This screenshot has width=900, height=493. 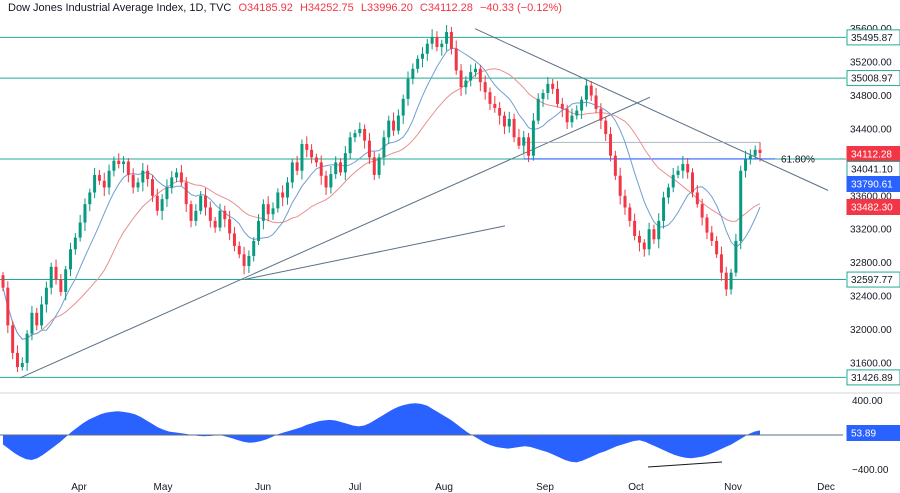 I want to click on price-tag-slow-text: 33482.30, so click(x=872, y=208).